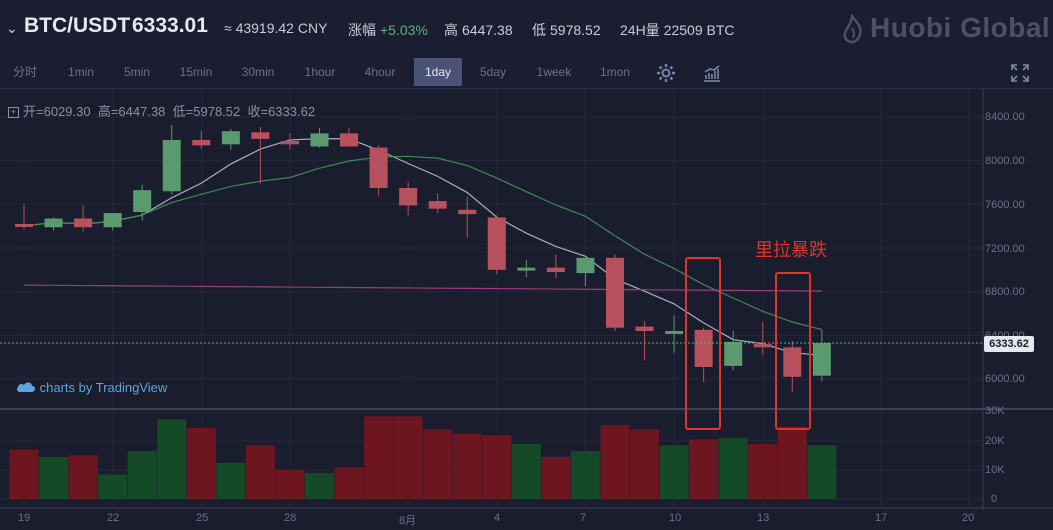 Image resolution: width=1053 pixels, height=530 pixels. What do you see at coordinates (1020, 73) in the screenshot?
I see `fullscreen-icon` at bounding box center [1020, 73].